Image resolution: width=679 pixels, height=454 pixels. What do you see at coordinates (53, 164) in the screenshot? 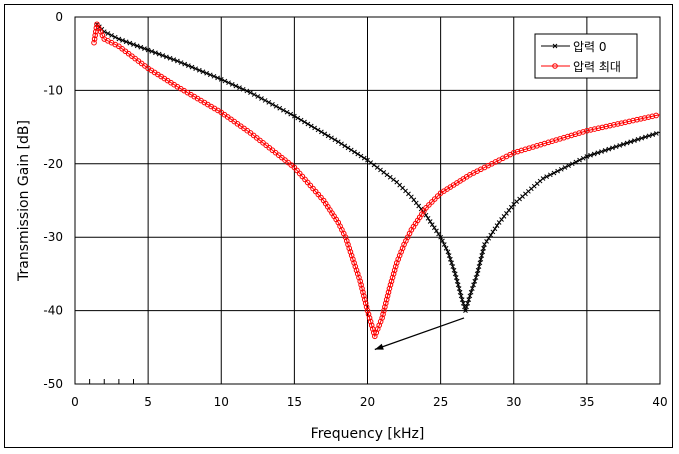
I see `y-tick-label: -20` at bounding box center [53, 164].